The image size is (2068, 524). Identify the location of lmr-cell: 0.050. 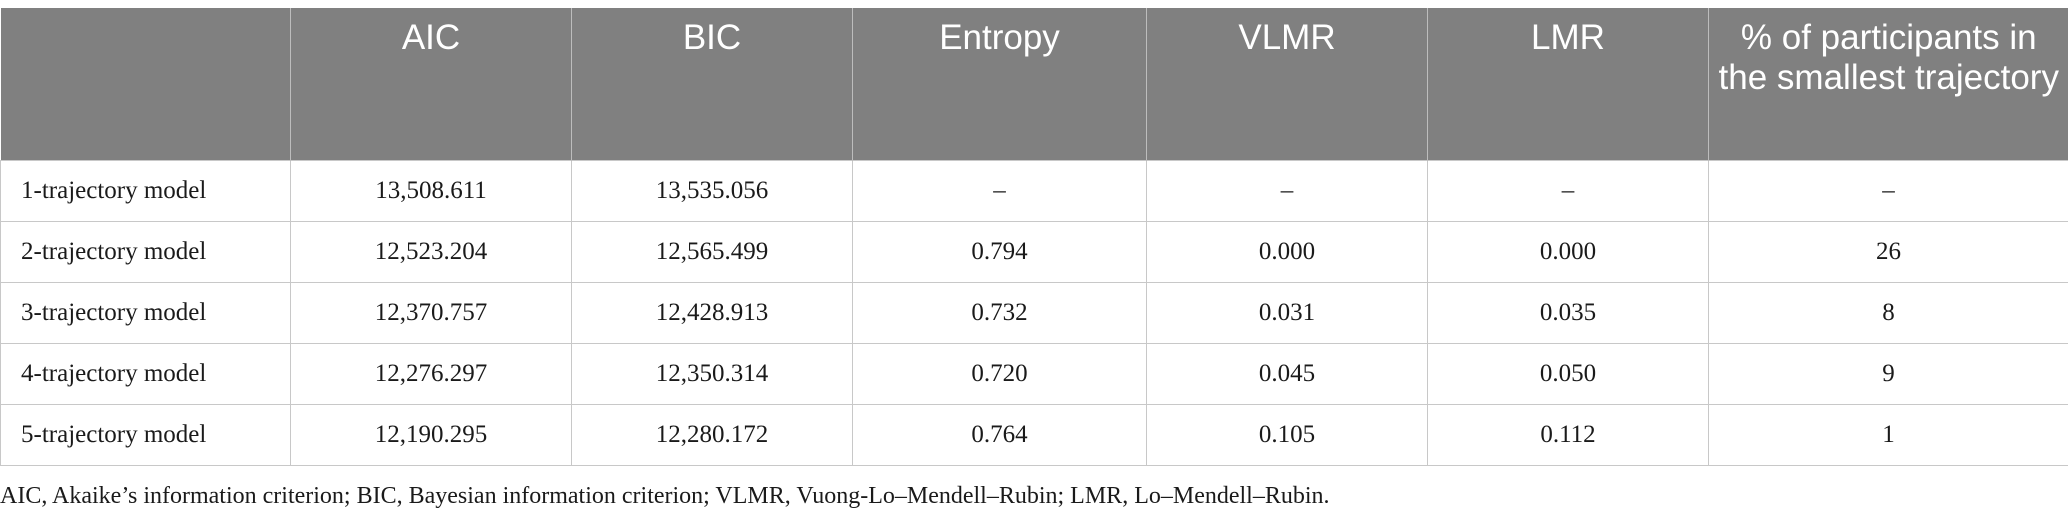
(1568, 374).